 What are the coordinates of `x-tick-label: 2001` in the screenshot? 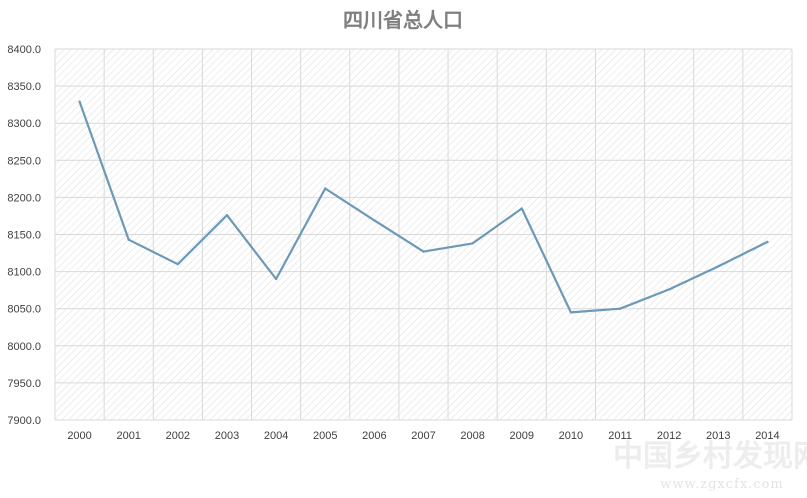 It's located at (128, 436).